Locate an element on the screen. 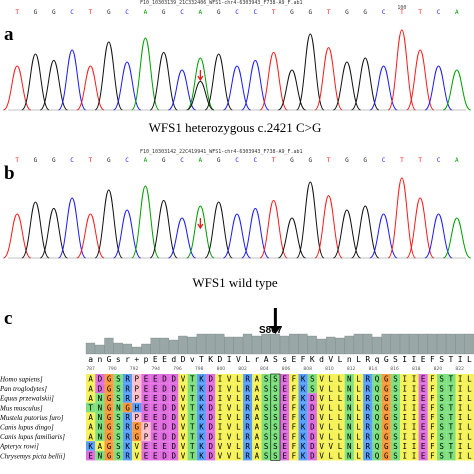  mutation-marker-arrow is located at coordinates (200, 224).